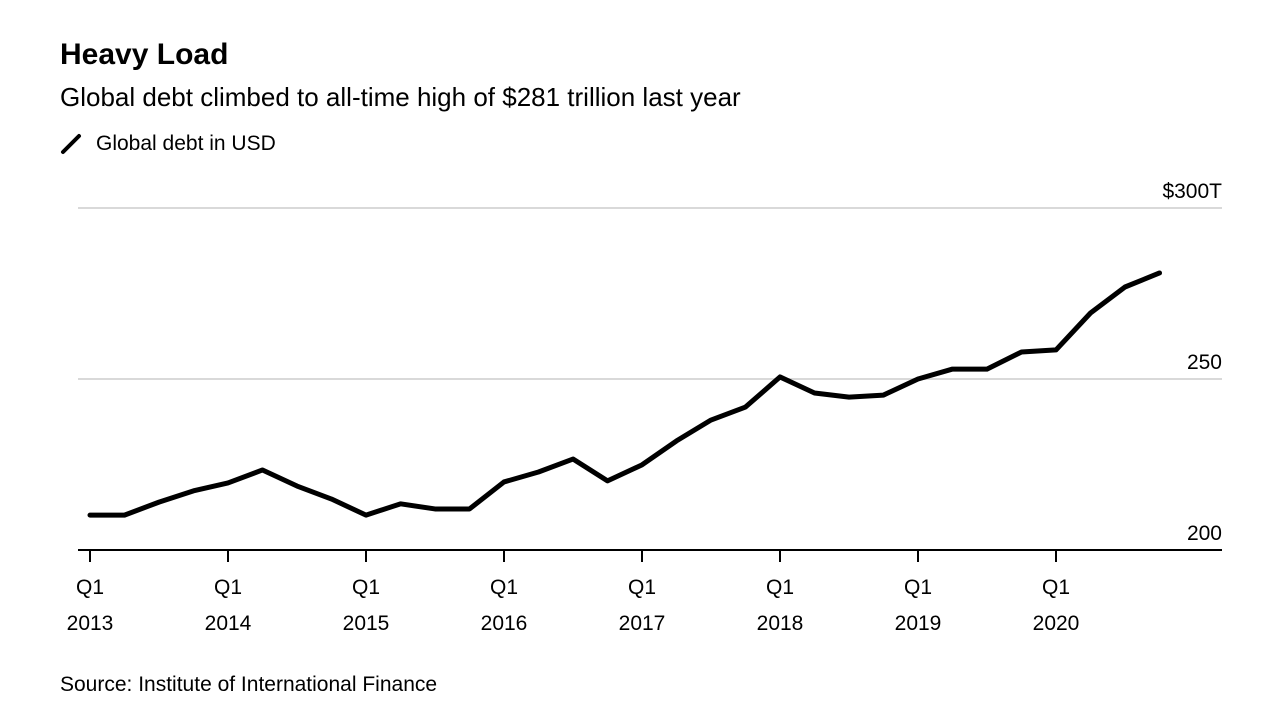 The width and height of the screenshot is (1280, 725). I want to click on x-tick-label-year: 2019, so click(918, 623).